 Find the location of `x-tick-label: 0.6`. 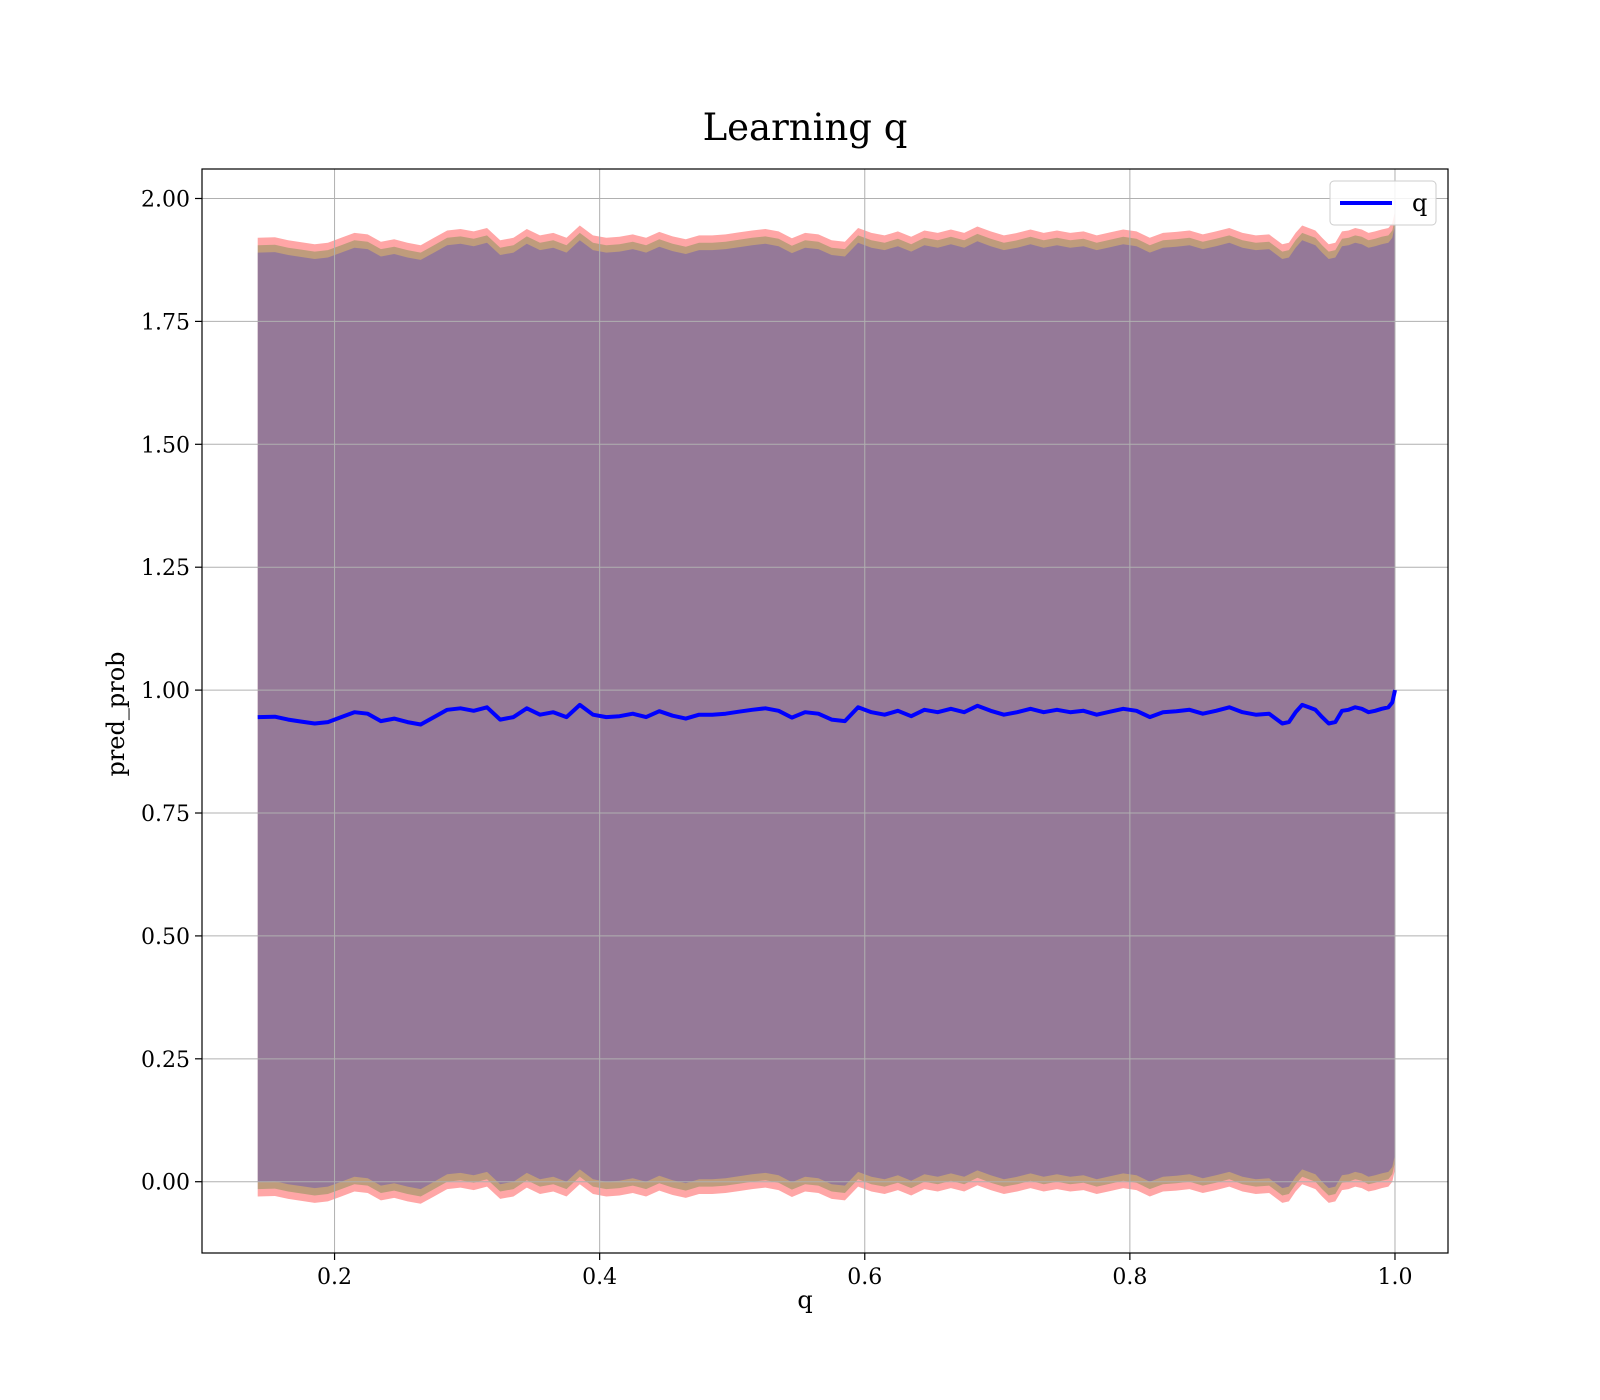

x-tick-label: 0.6 is located at coordinates (864, 1277).